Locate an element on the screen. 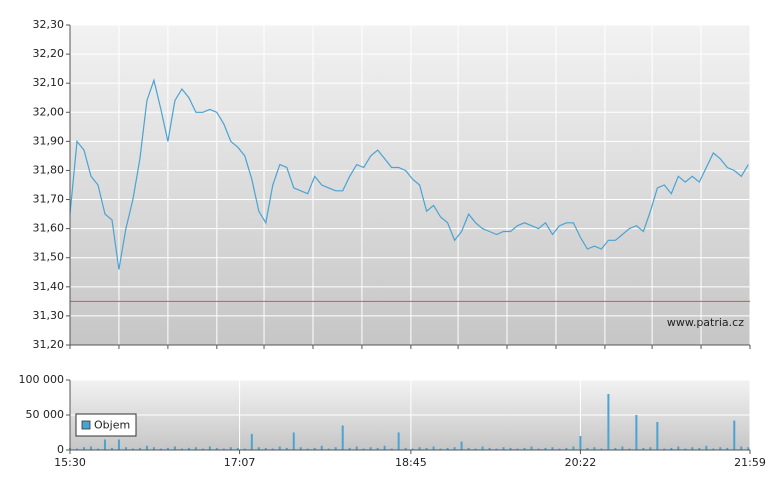  legend-swatch is located at coordinates (86, 425).